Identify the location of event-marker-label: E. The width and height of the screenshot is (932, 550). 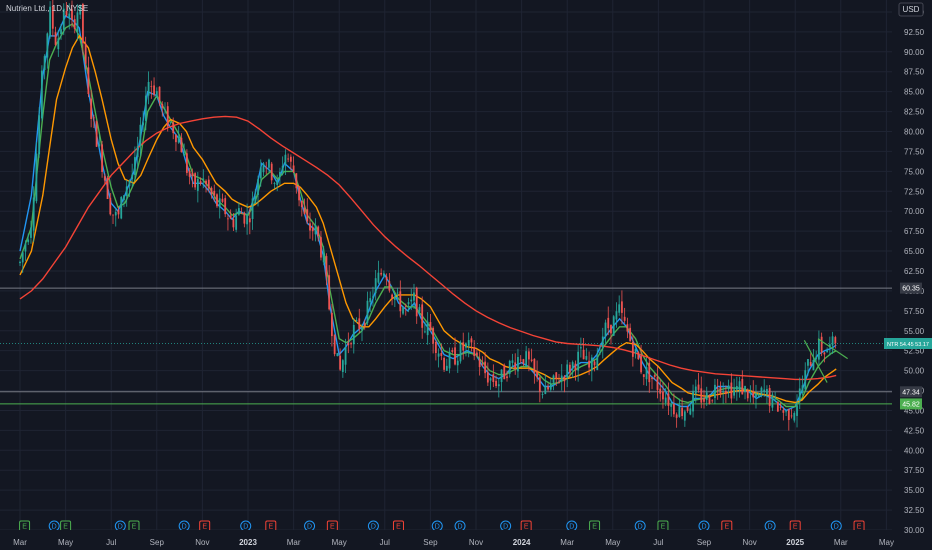
(859, 527).